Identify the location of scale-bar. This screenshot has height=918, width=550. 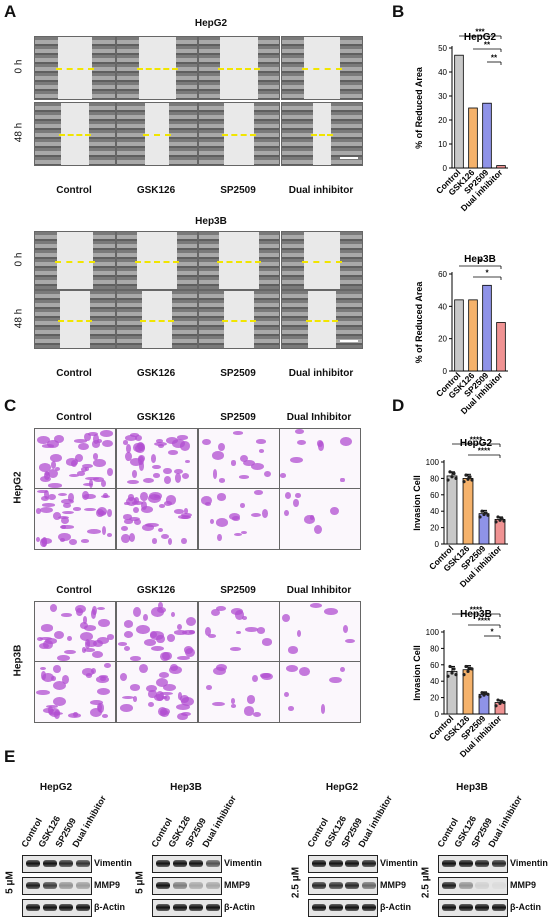
(349, 158).